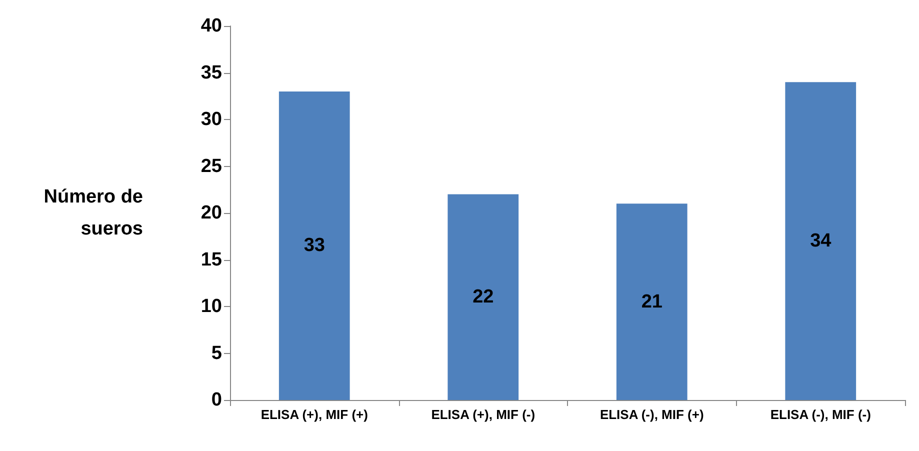  I want to click on y-tick-label: 0, so click(216, 400).